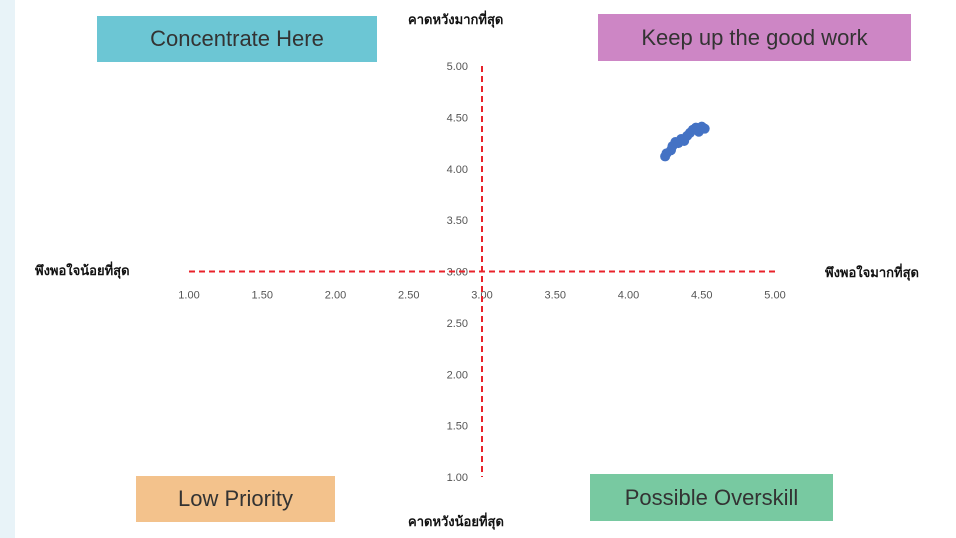 The image size is (956, 538). Describe the element at coordinates (457, 170) in the screenshot. I see `y-tick-label: 4.00` at that location.